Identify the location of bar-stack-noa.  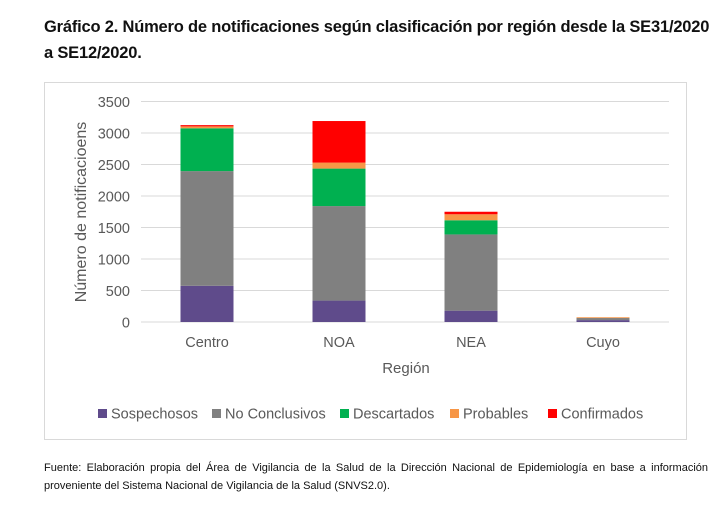
(339, 221).